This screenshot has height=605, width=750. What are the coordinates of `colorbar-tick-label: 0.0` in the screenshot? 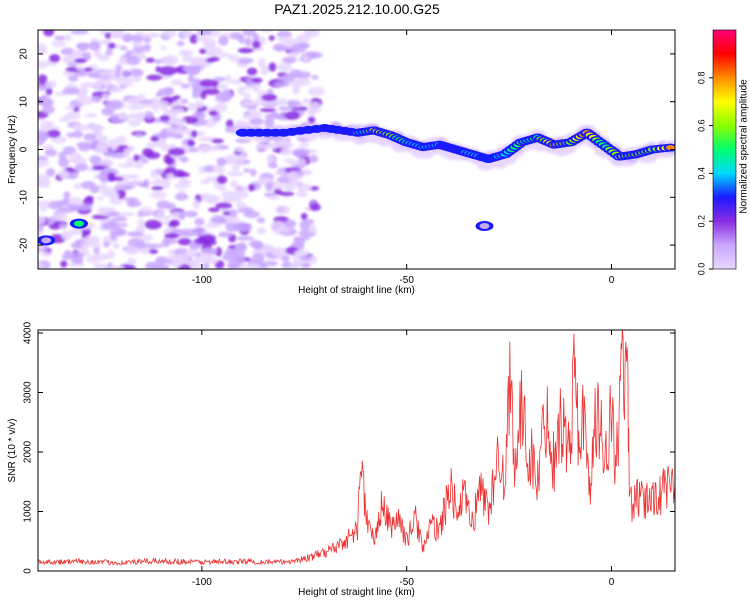 It's located at (701, 269).